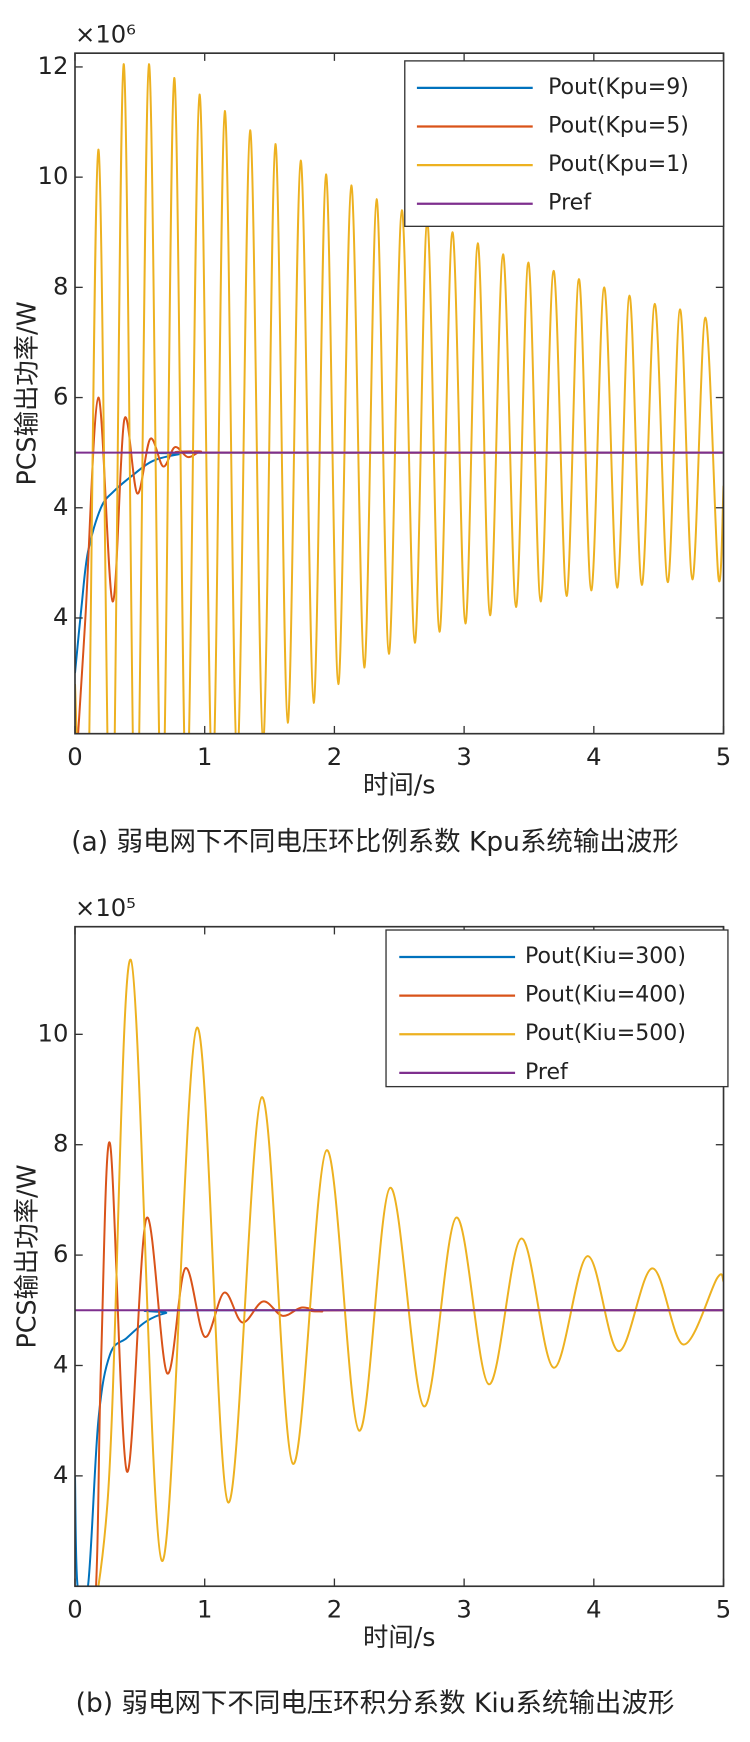 This screenshot has width=750, height=1742. I want to click on line-series, so click(399, 562).